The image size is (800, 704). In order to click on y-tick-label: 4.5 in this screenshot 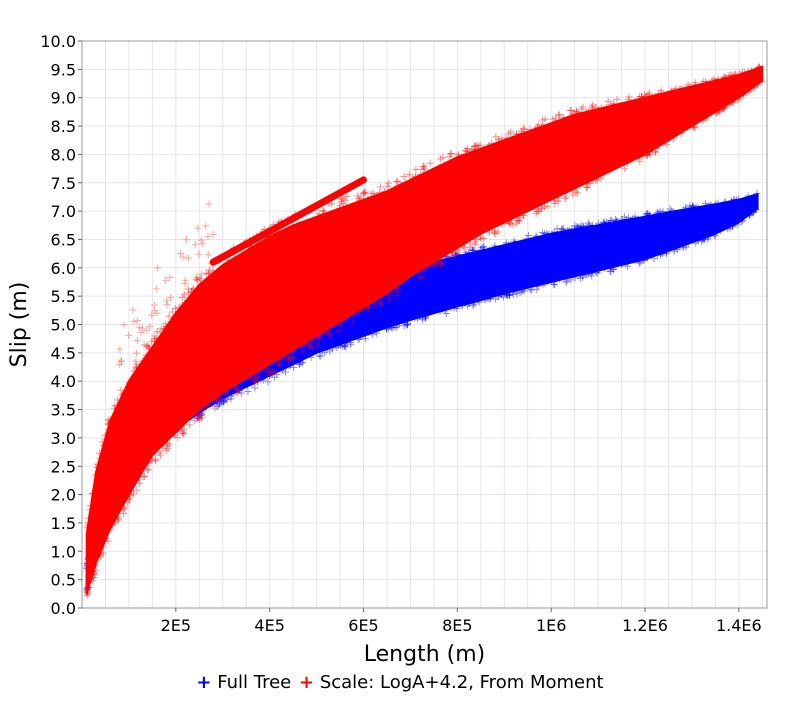, I will do `click(63, 353)`.